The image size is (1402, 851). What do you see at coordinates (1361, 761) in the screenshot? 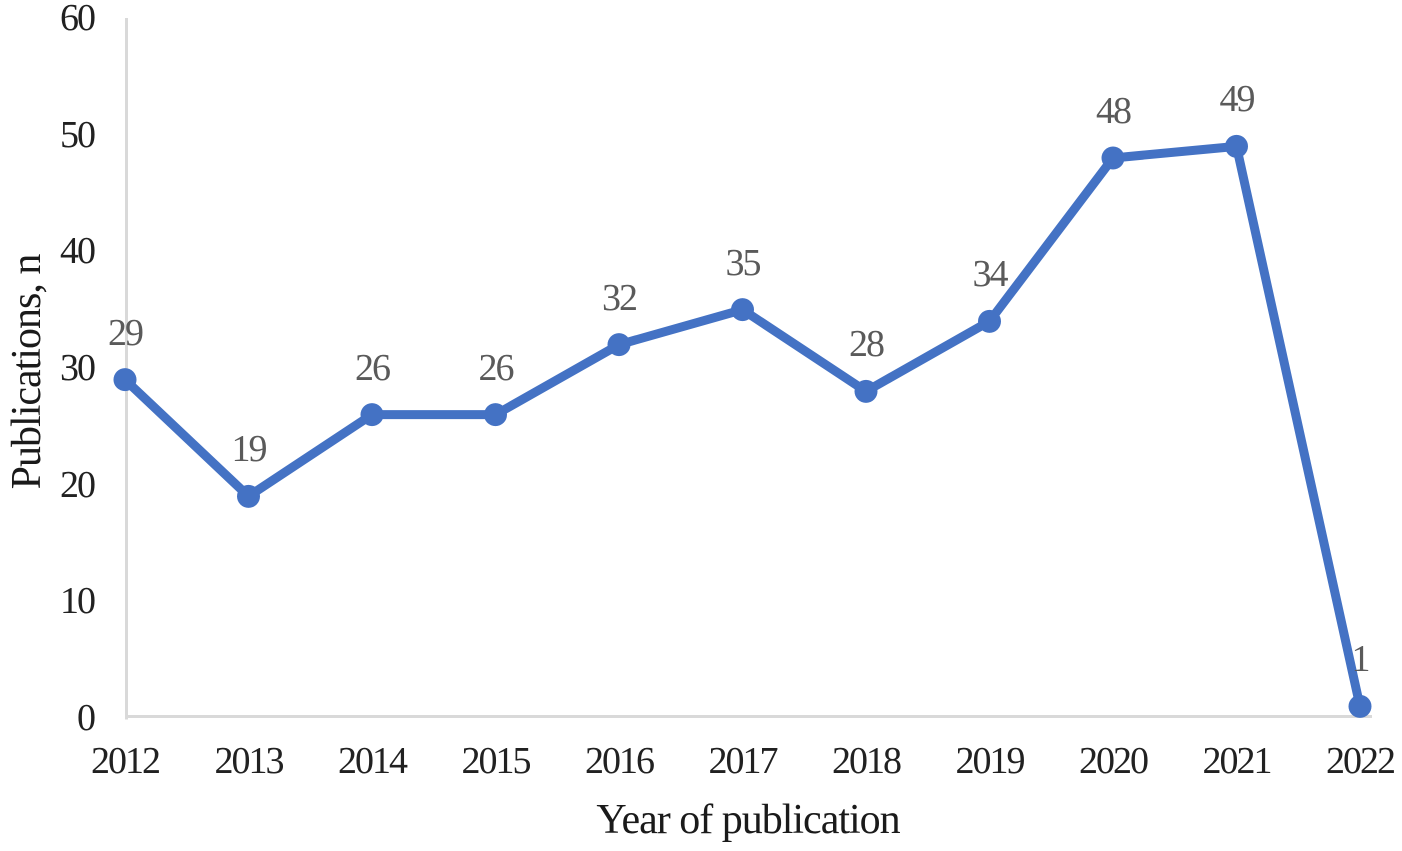
I see `x-tick-label: 2022` at bounding box center [1361, 761].